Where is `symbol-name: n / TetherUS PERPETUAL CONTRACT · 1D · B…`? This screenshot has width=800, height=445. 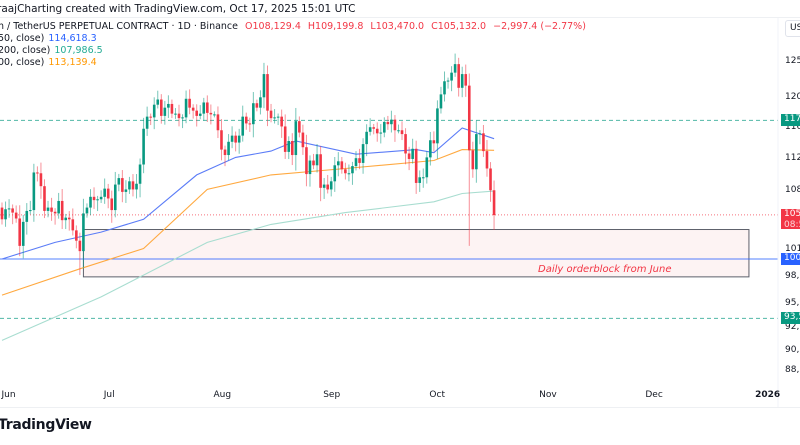 symbol-name: n / TetherUS PERPETUAL CONTRACT · 1D · B… is located at coordinates (119, 26).